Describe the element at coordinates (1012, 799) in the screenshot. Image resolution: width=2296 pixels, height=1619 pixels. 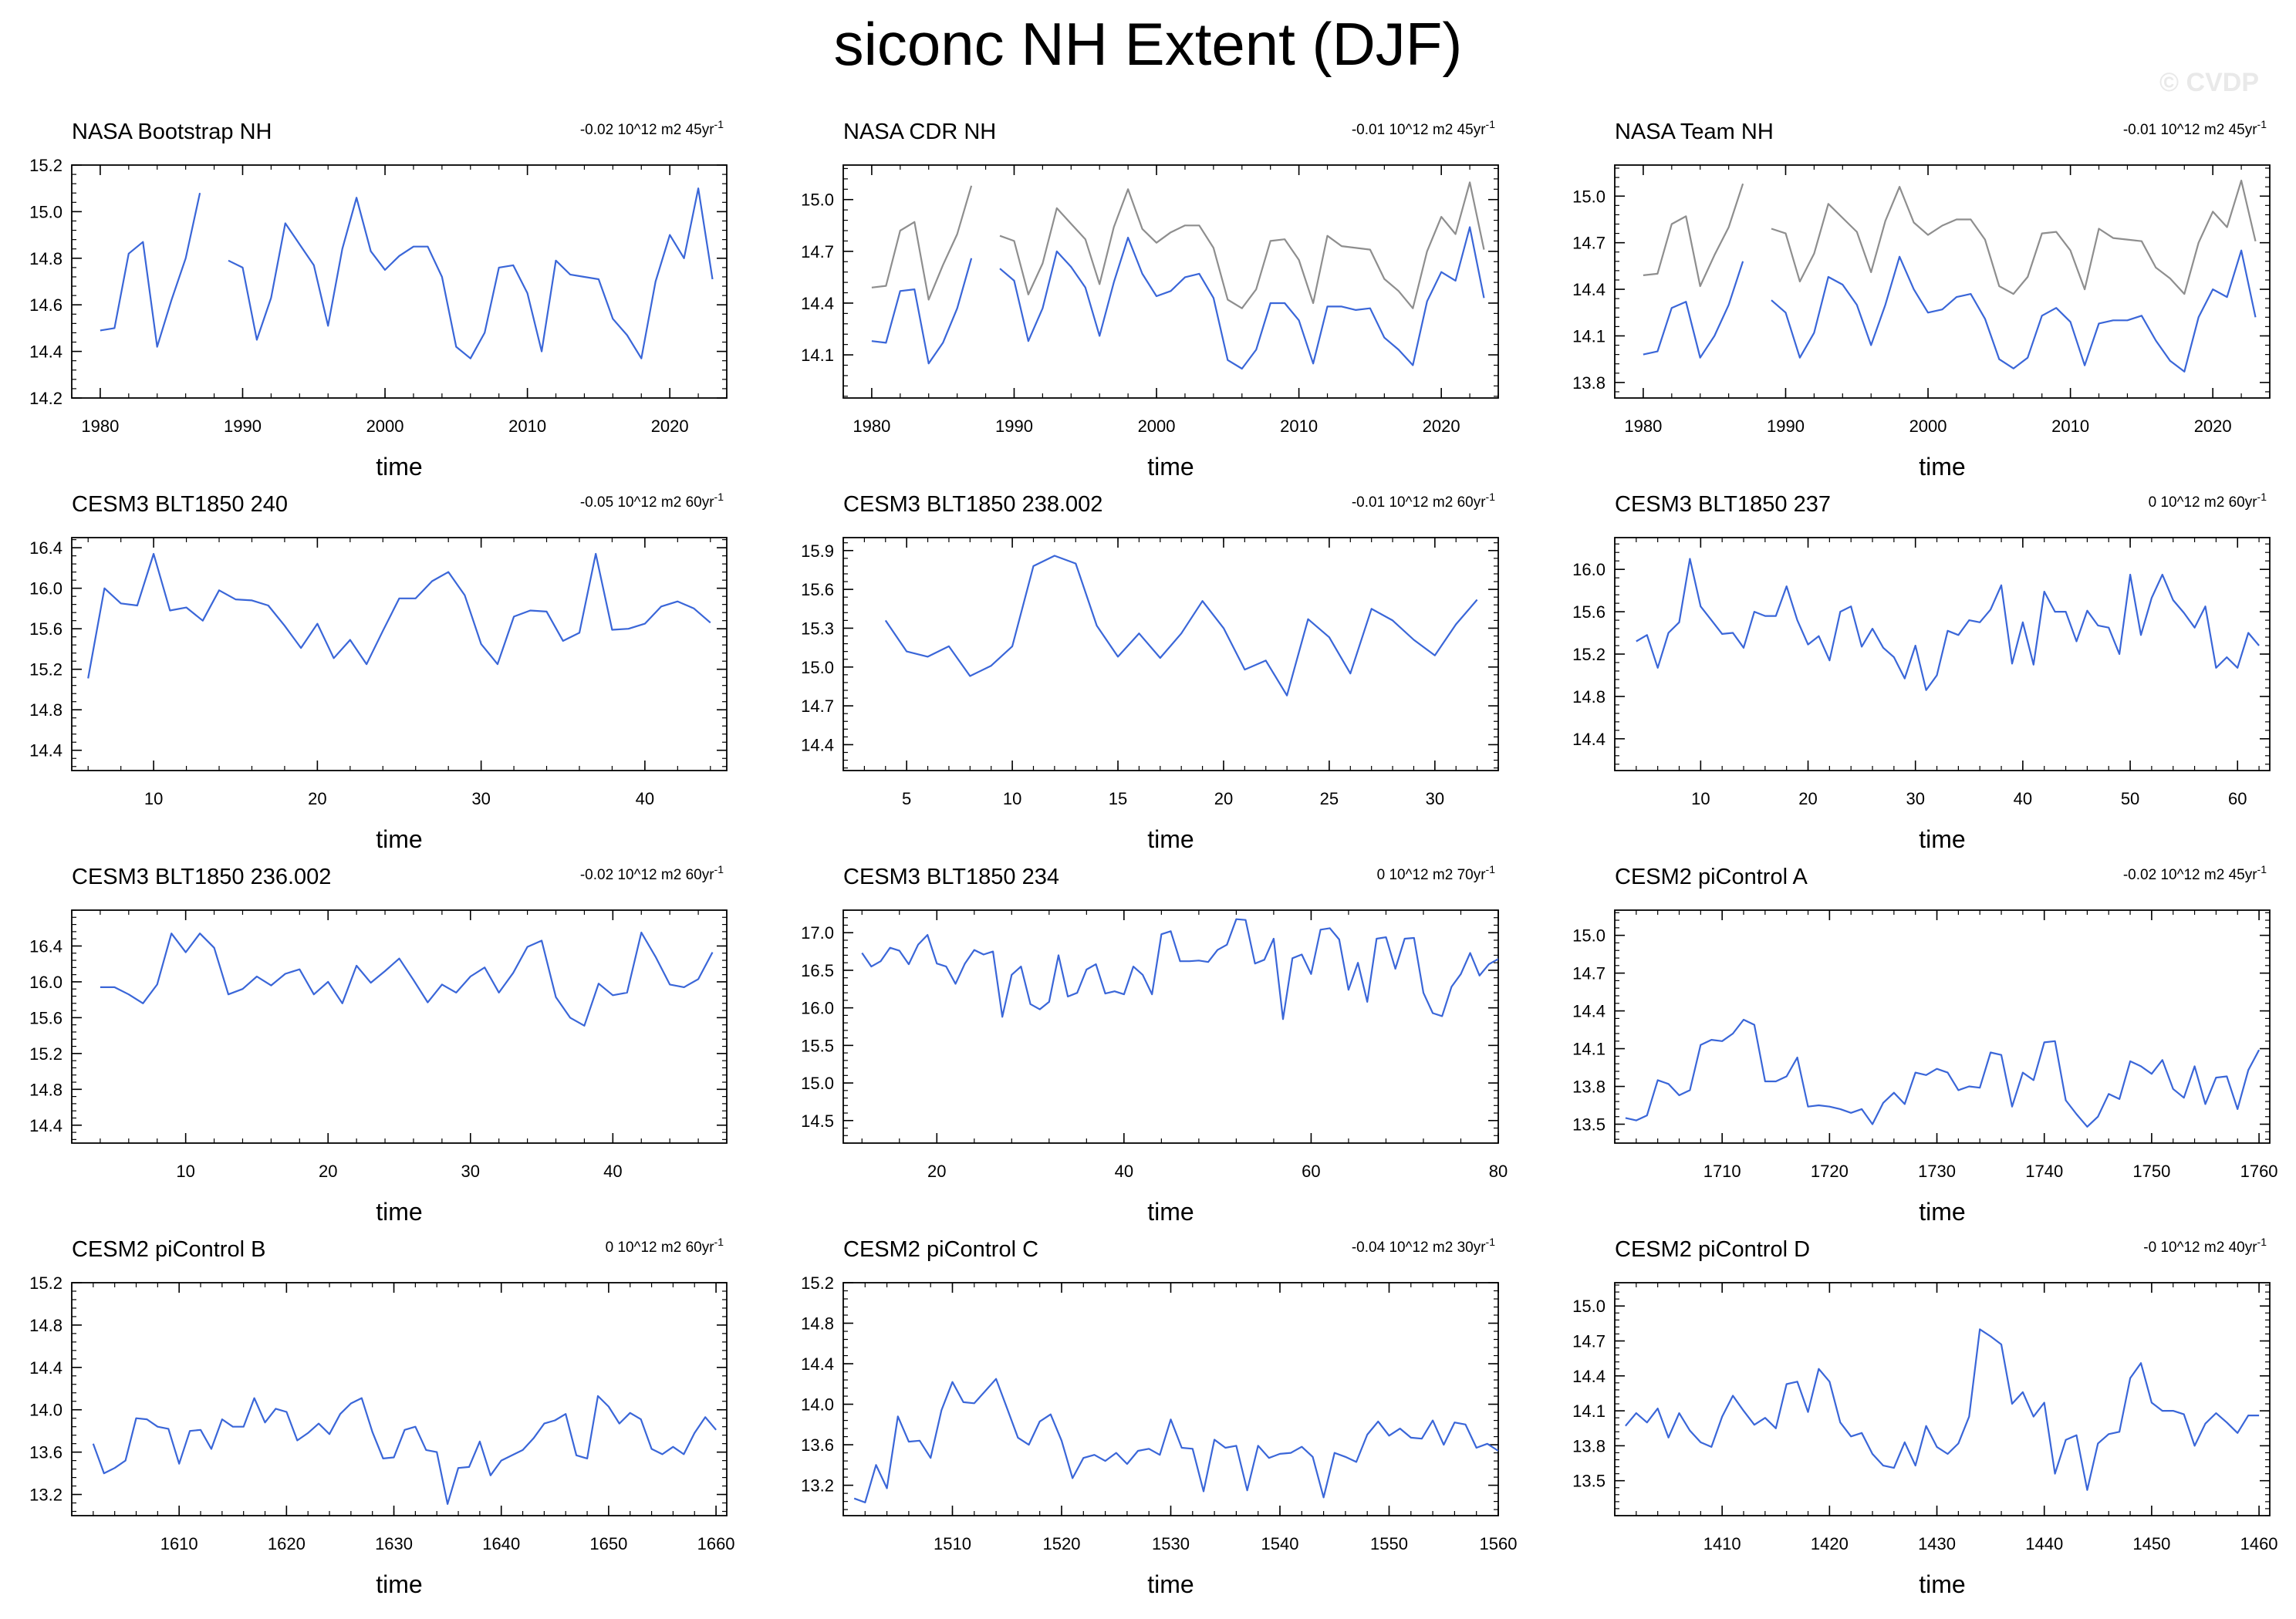
I see `x-tick-label: 10` at that location.